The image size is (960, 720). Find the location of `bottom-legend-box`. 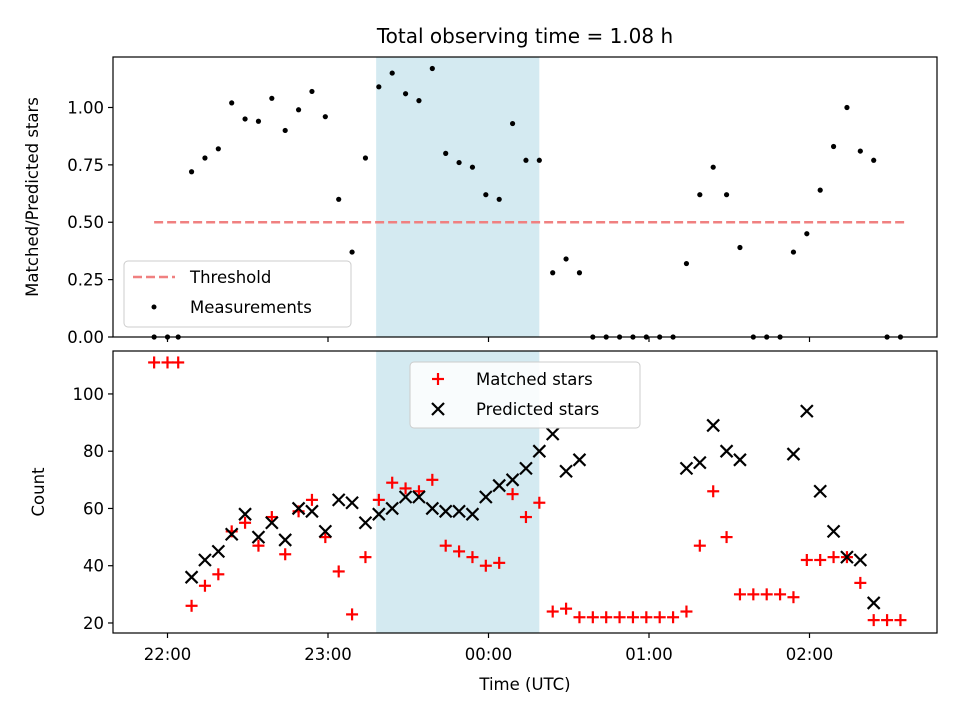

bottom-legend-box is located at coordinates (525, 395).